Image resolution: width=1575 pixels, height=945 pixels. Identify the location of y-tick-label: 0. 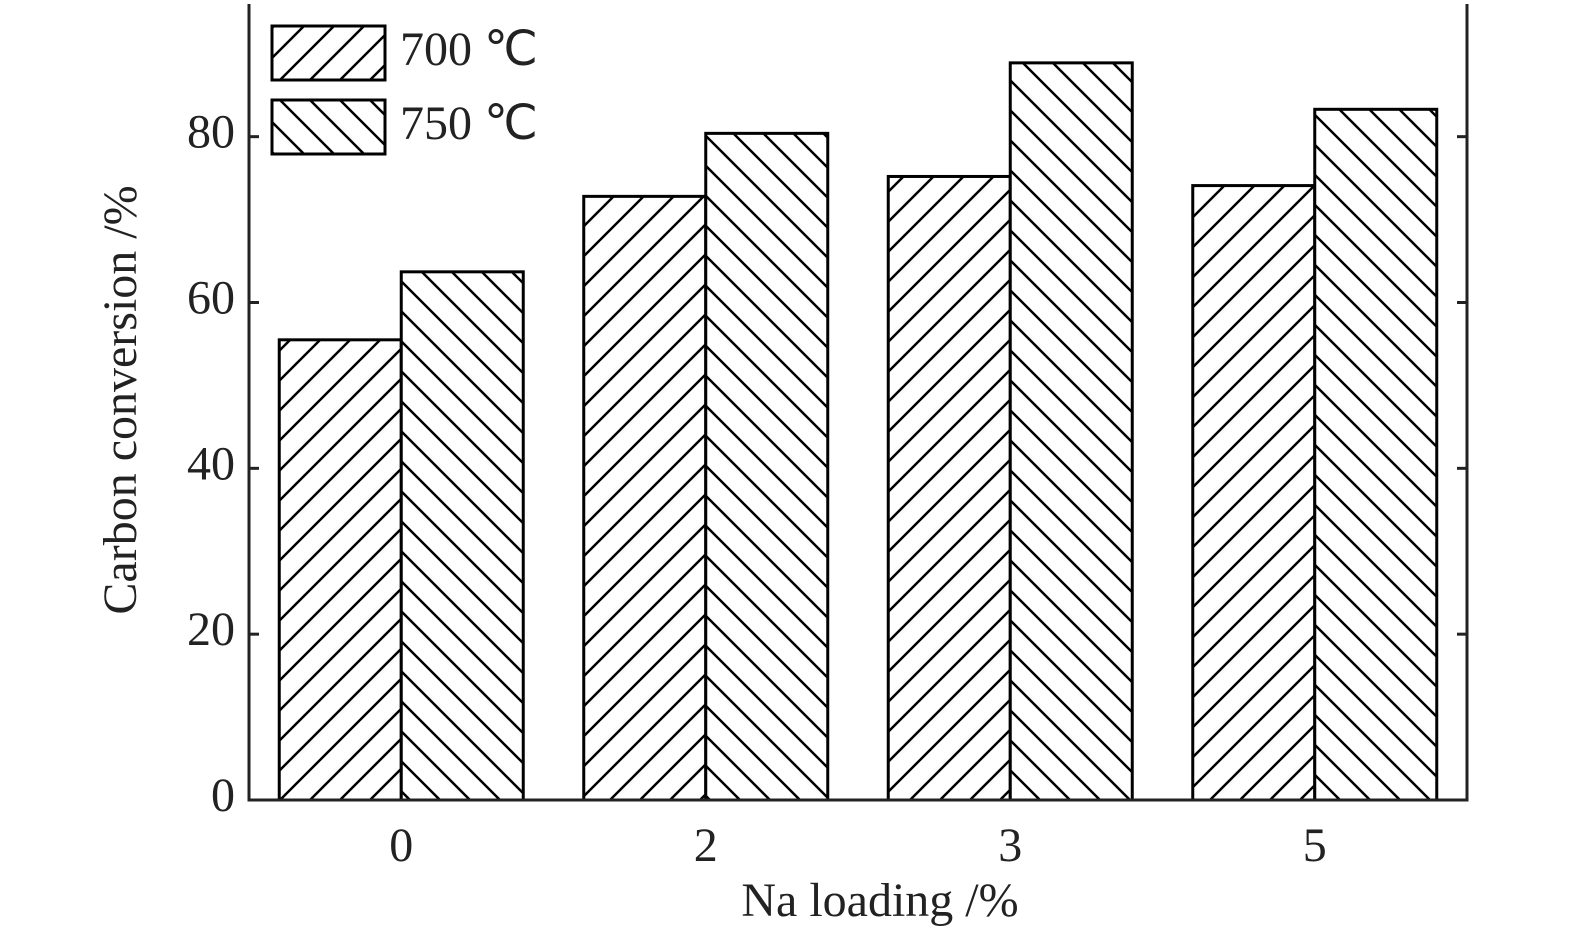
(223, 795).